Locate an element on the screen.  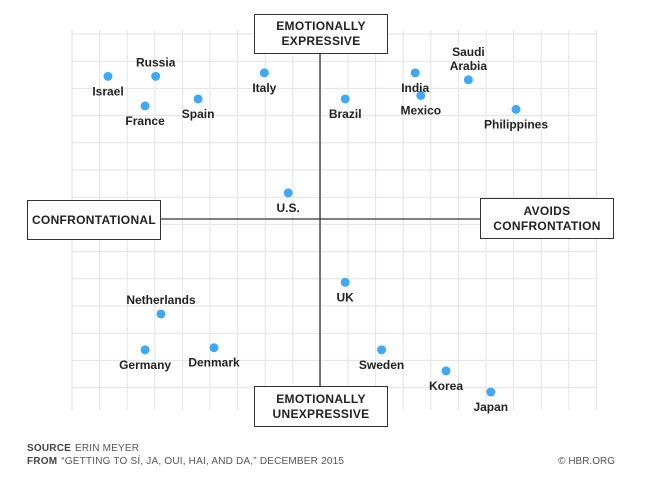
axis-label-left-text: CONFRONTATIONAL is located at coordinates (94, 219).